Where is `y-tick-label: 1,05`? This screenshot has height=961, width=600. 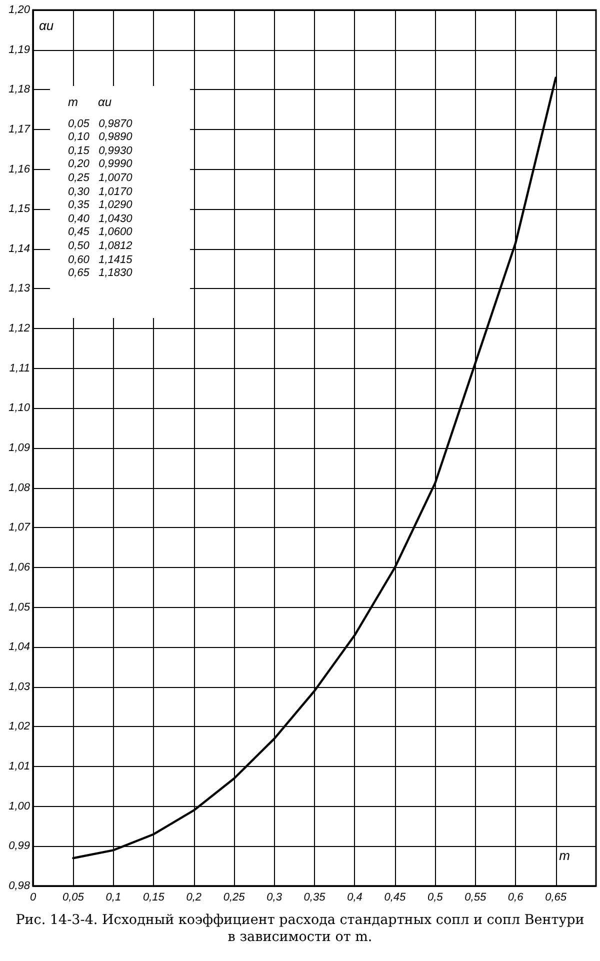 y-tick-label: 1,05 is located at coordinates (19, 607).